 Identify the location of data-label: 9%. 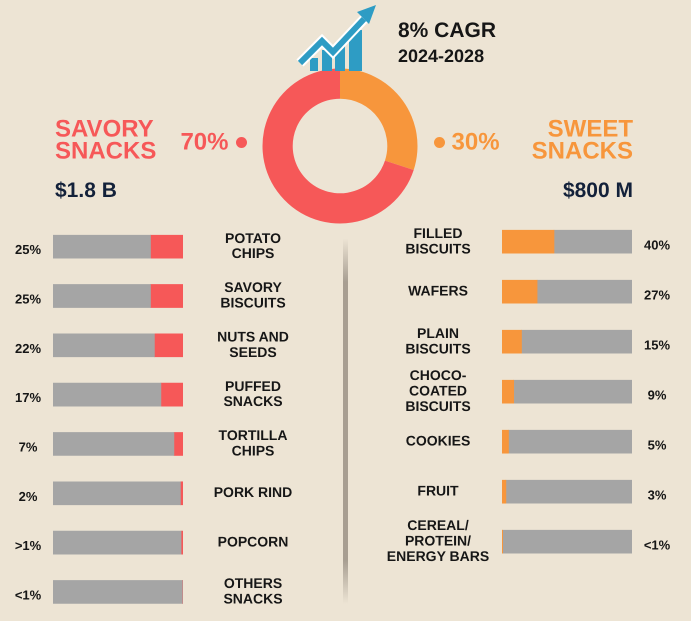
(657, 394).